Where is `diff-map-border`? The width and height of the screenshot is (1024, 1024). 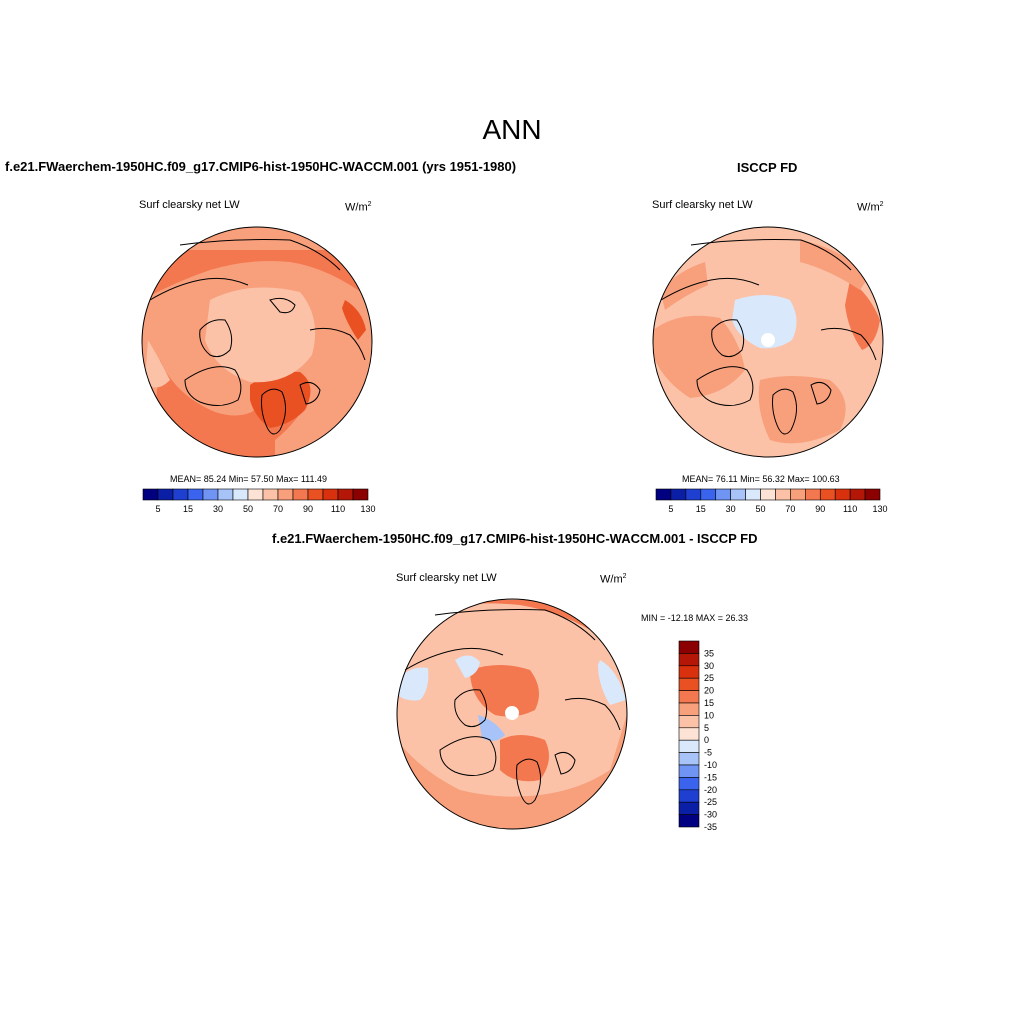
diff-map-border is located at coordinates (512, 714).